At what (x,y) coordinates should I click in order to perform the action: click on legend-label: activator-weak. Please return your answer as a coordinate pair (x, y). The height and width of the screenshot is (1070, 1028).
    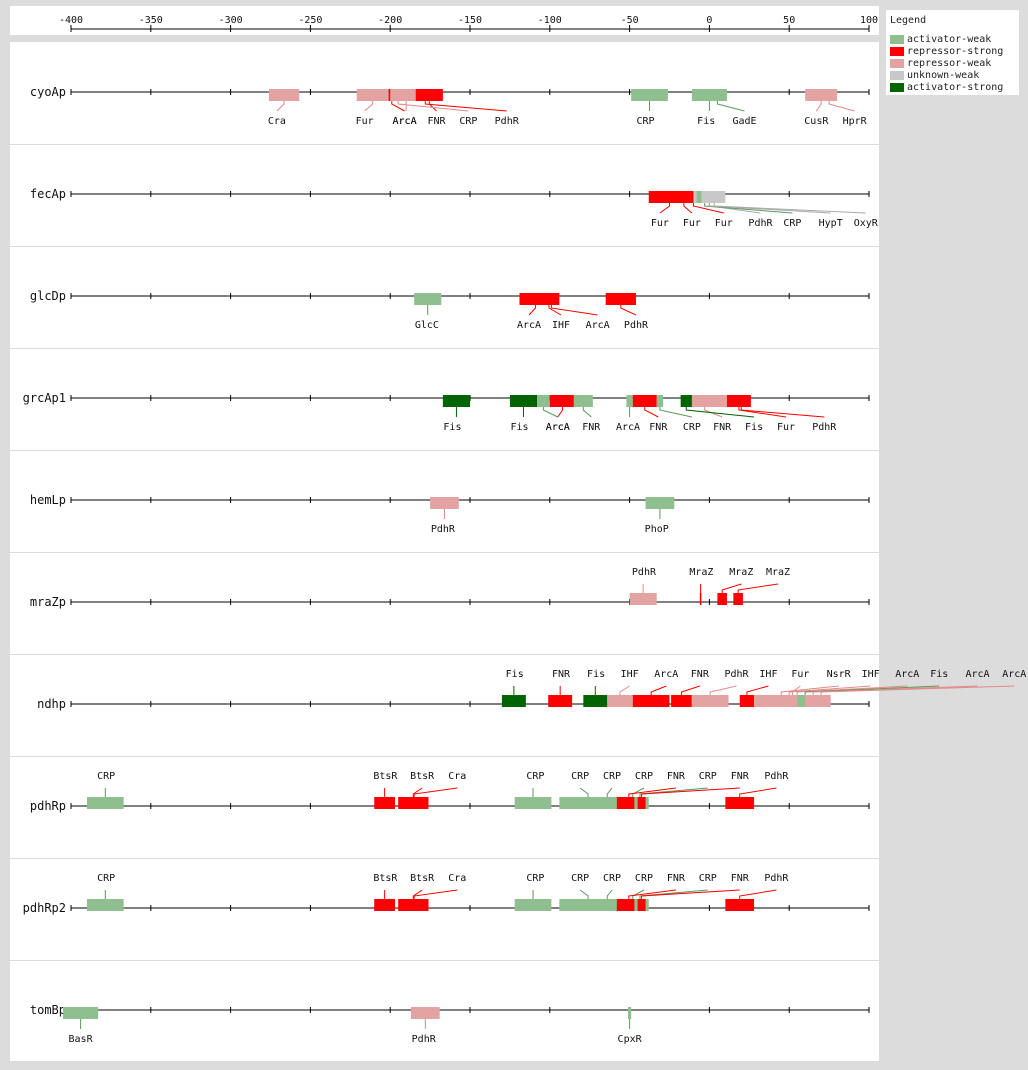
    Looking at the image, I should click on (949, 39).